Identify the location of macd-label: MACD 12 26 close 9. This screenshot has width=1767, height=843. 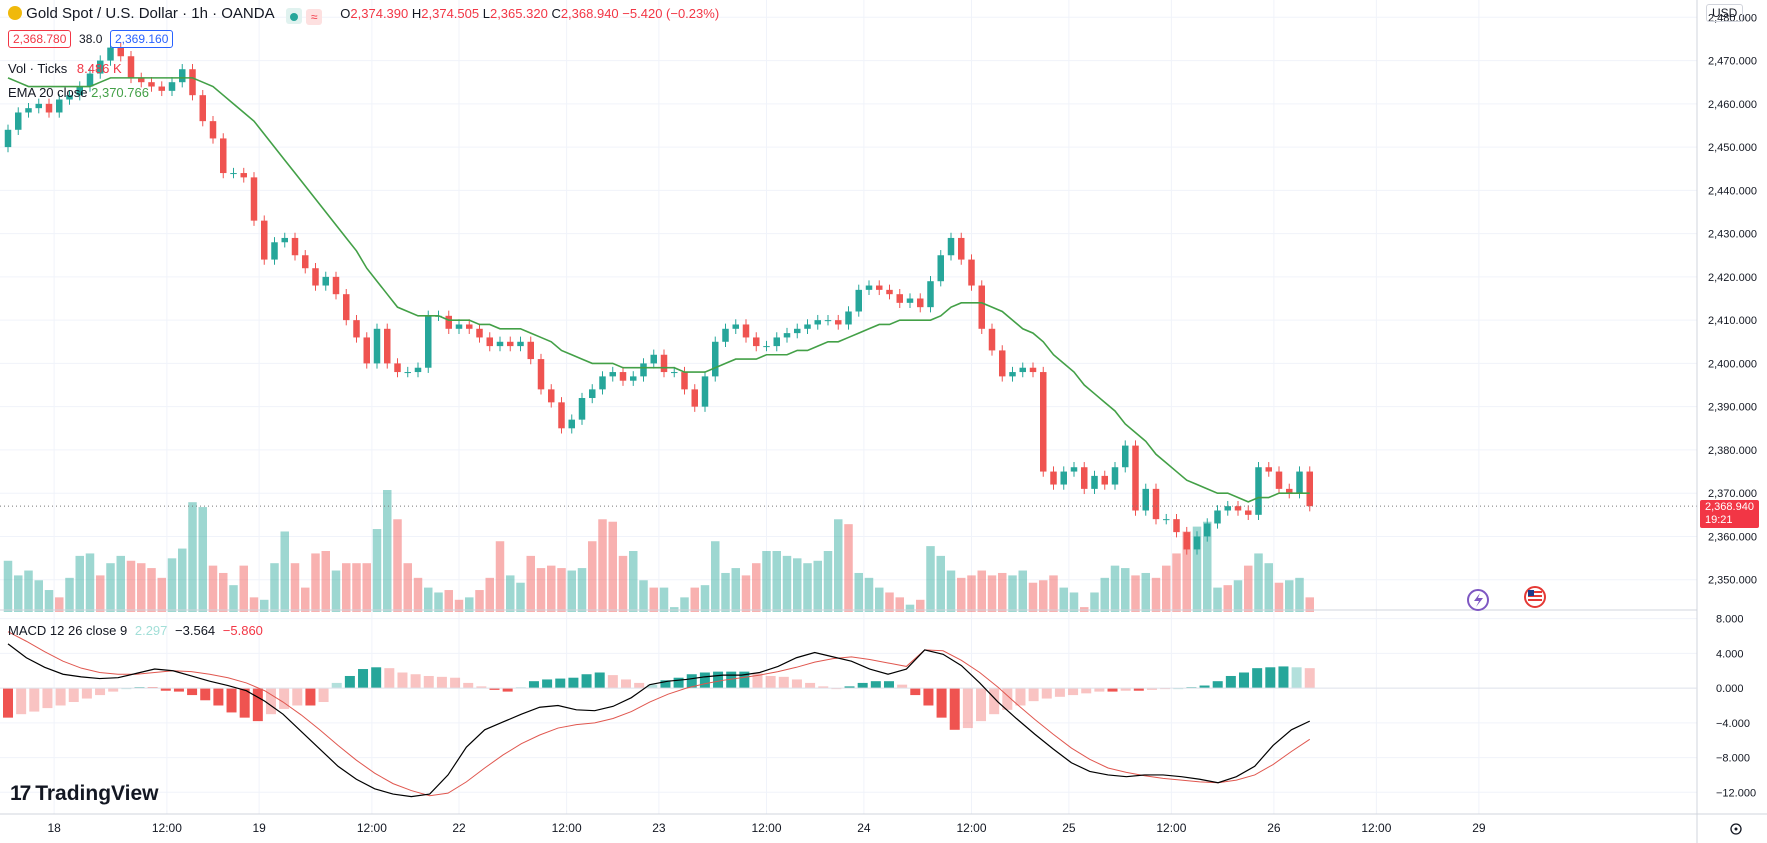
(68, 630).